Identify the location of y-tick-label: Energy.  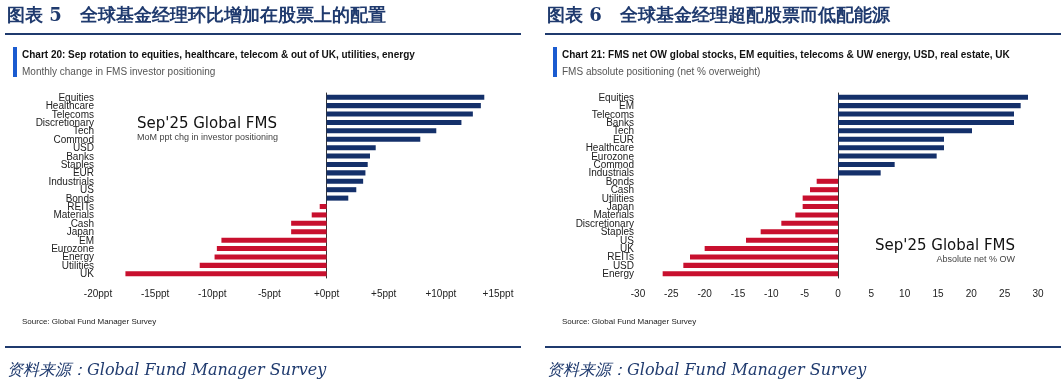
(618, 274).